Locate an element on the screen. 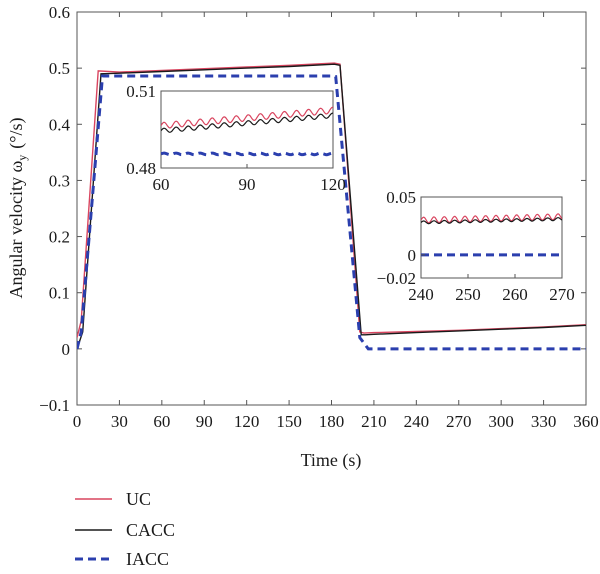 The width and height of the screenshot is (600, 574). inset-x-tick-label: 240 is located at coordinates (421, 294).